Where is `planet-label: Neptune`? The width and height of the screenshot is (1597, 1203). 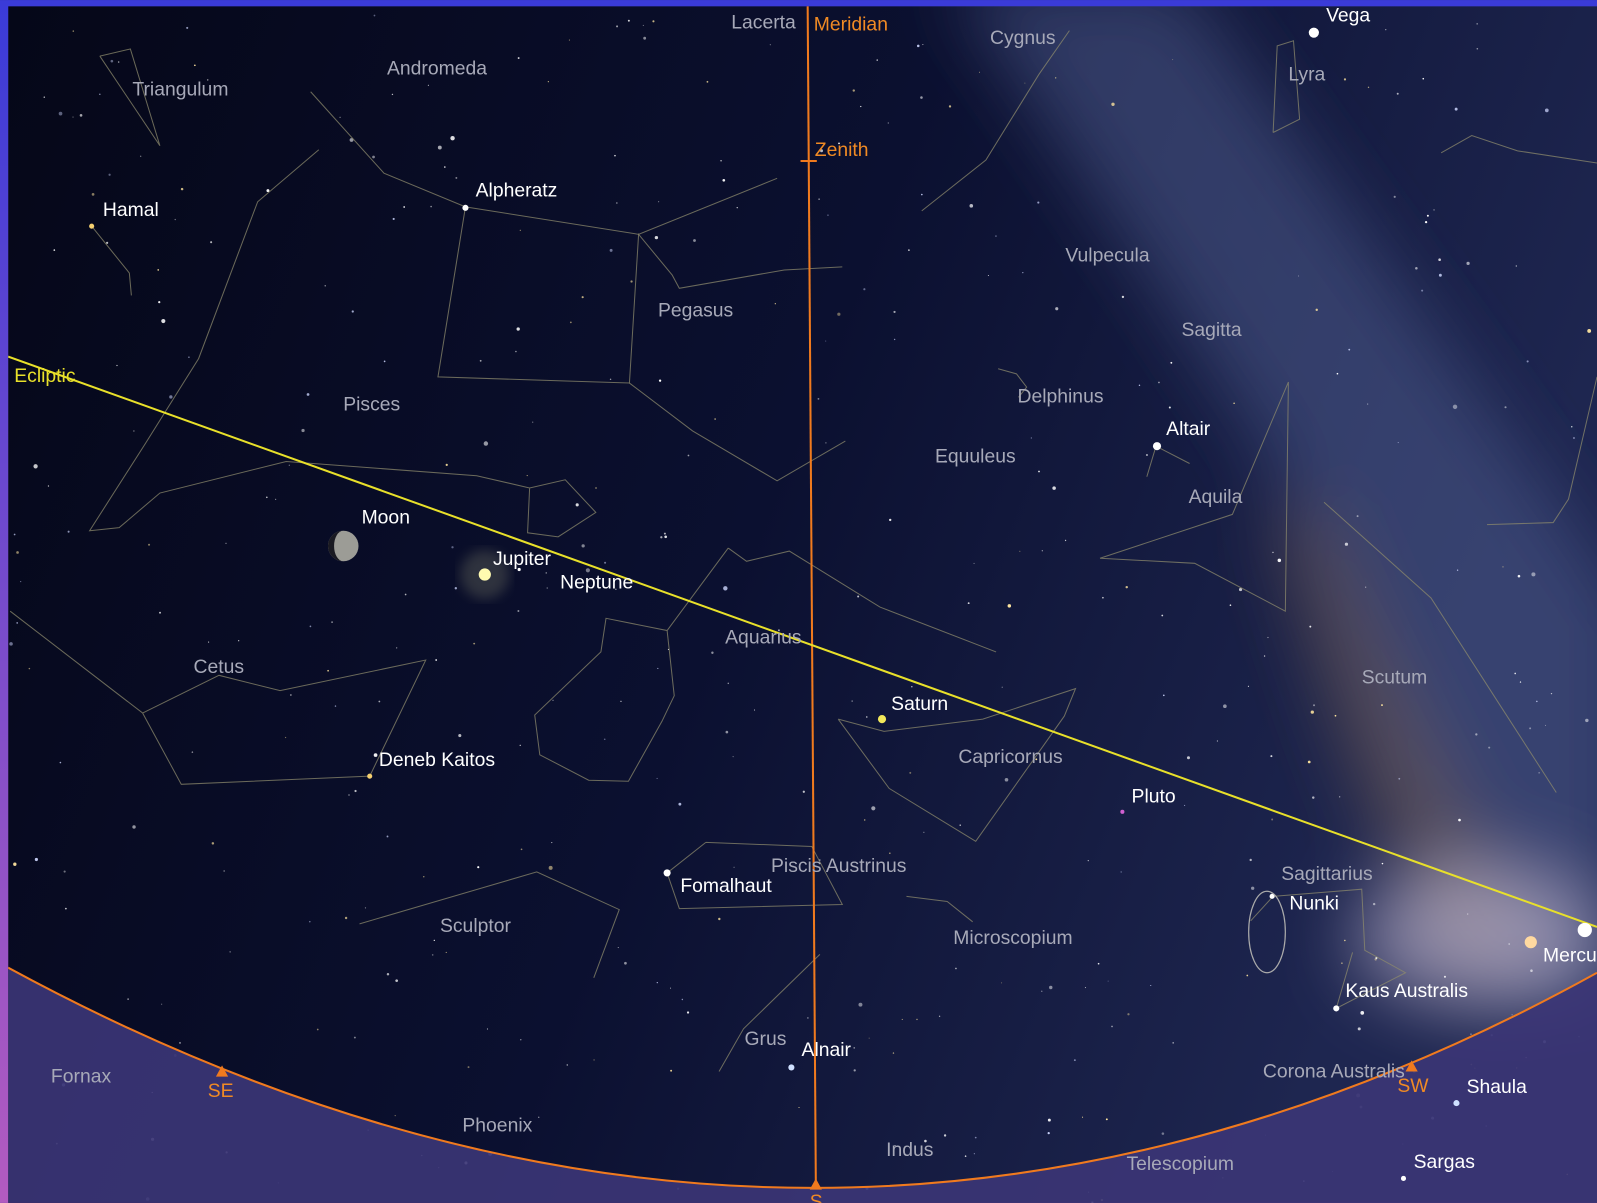
planet-label: Neptune is located at coordinates (596, 583).